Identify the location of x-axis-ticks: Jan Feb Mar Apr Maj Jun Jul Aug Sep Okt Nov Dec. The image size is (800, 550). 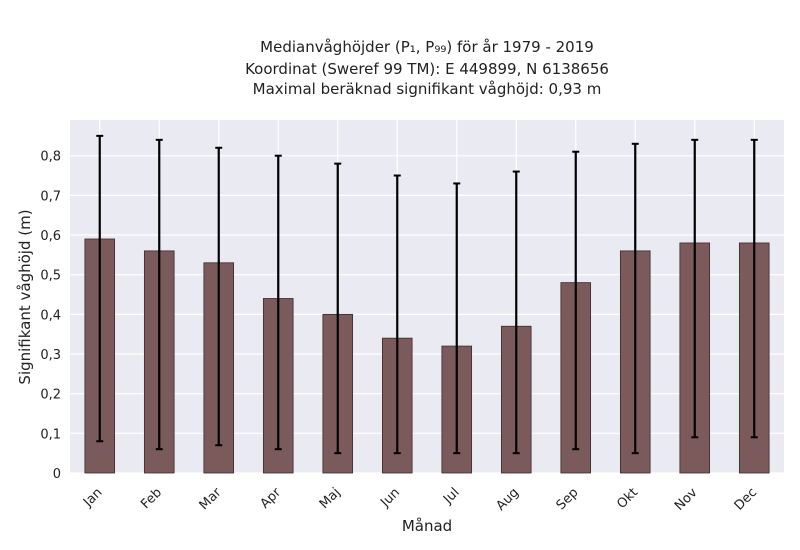
(420, 499).